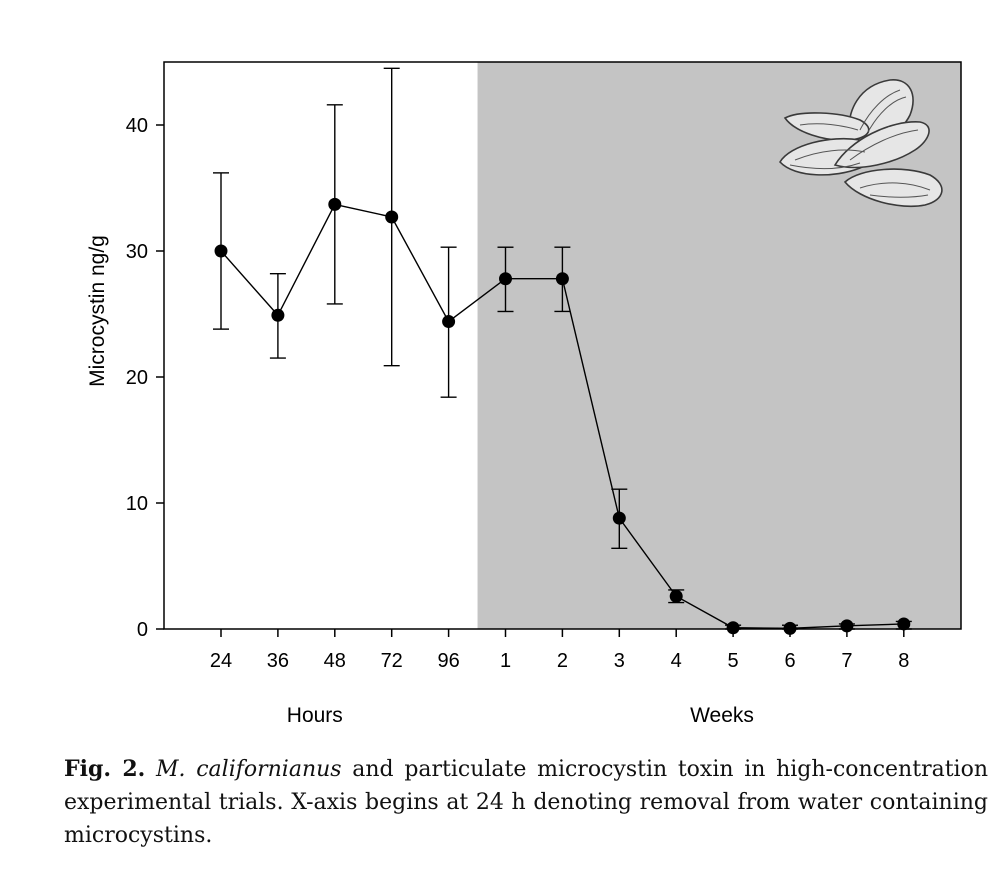  Describe the element at coordinates (278, 661) in the screenshot. I see `x-tick-label: 36` at that location.